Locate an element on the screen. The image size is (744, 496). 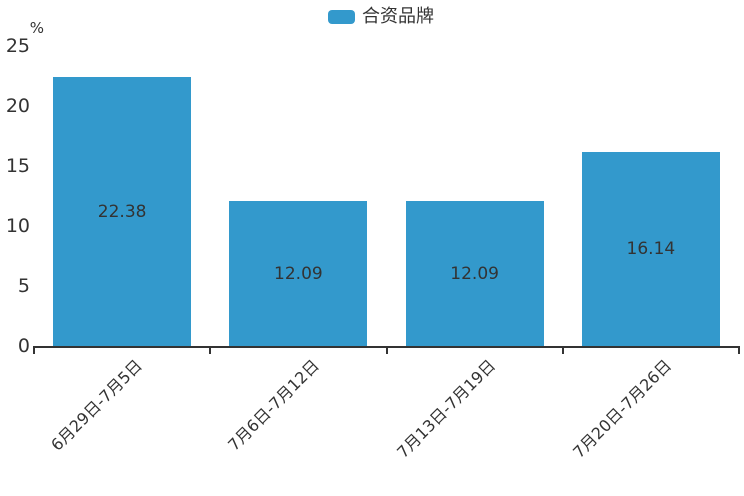
y-axis-tick-label: 5 is located at coordinates (23, 286).